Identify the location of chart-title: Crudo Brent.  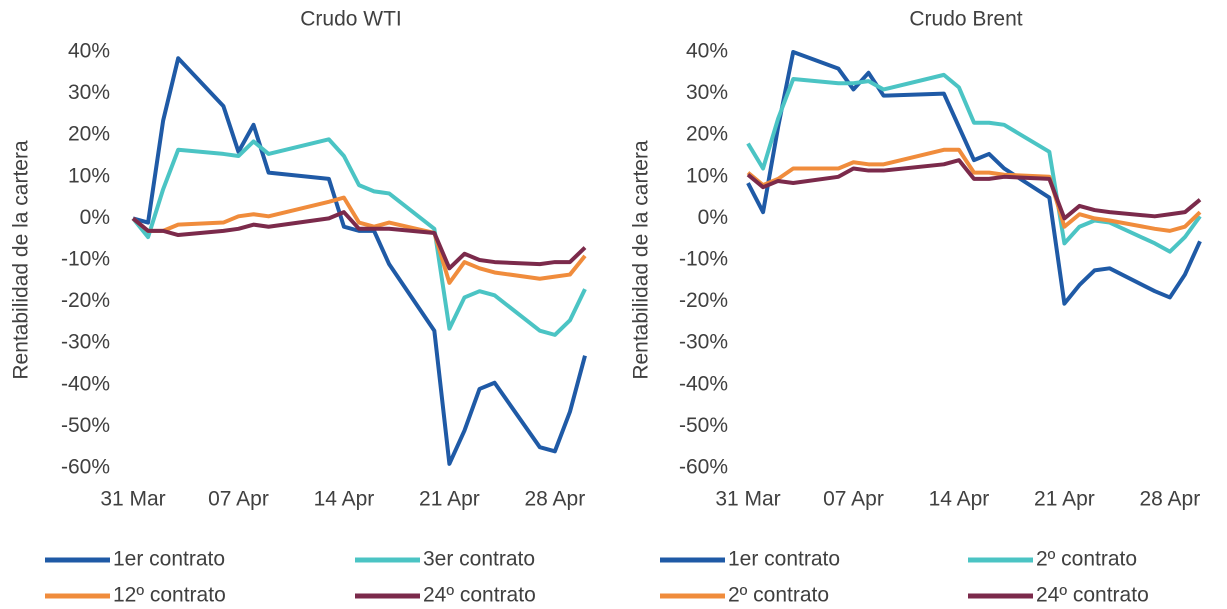
(965, 19).